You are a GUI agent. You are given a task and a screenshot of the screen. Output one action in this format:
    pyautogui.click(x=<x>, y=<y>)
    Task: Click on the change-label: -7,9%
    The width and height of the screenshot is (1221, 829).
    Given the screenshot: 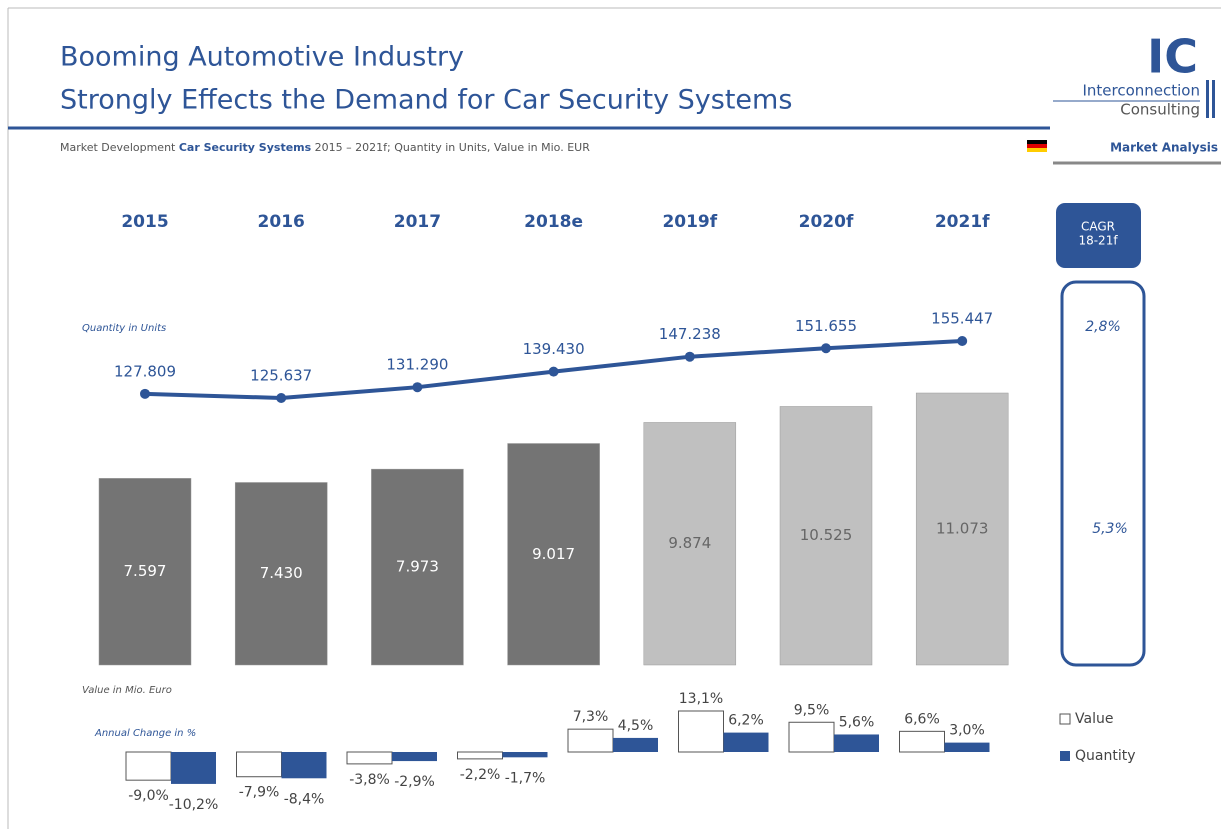 What is the action you would take?
    pyautogui.click(x=259, y=793)
    